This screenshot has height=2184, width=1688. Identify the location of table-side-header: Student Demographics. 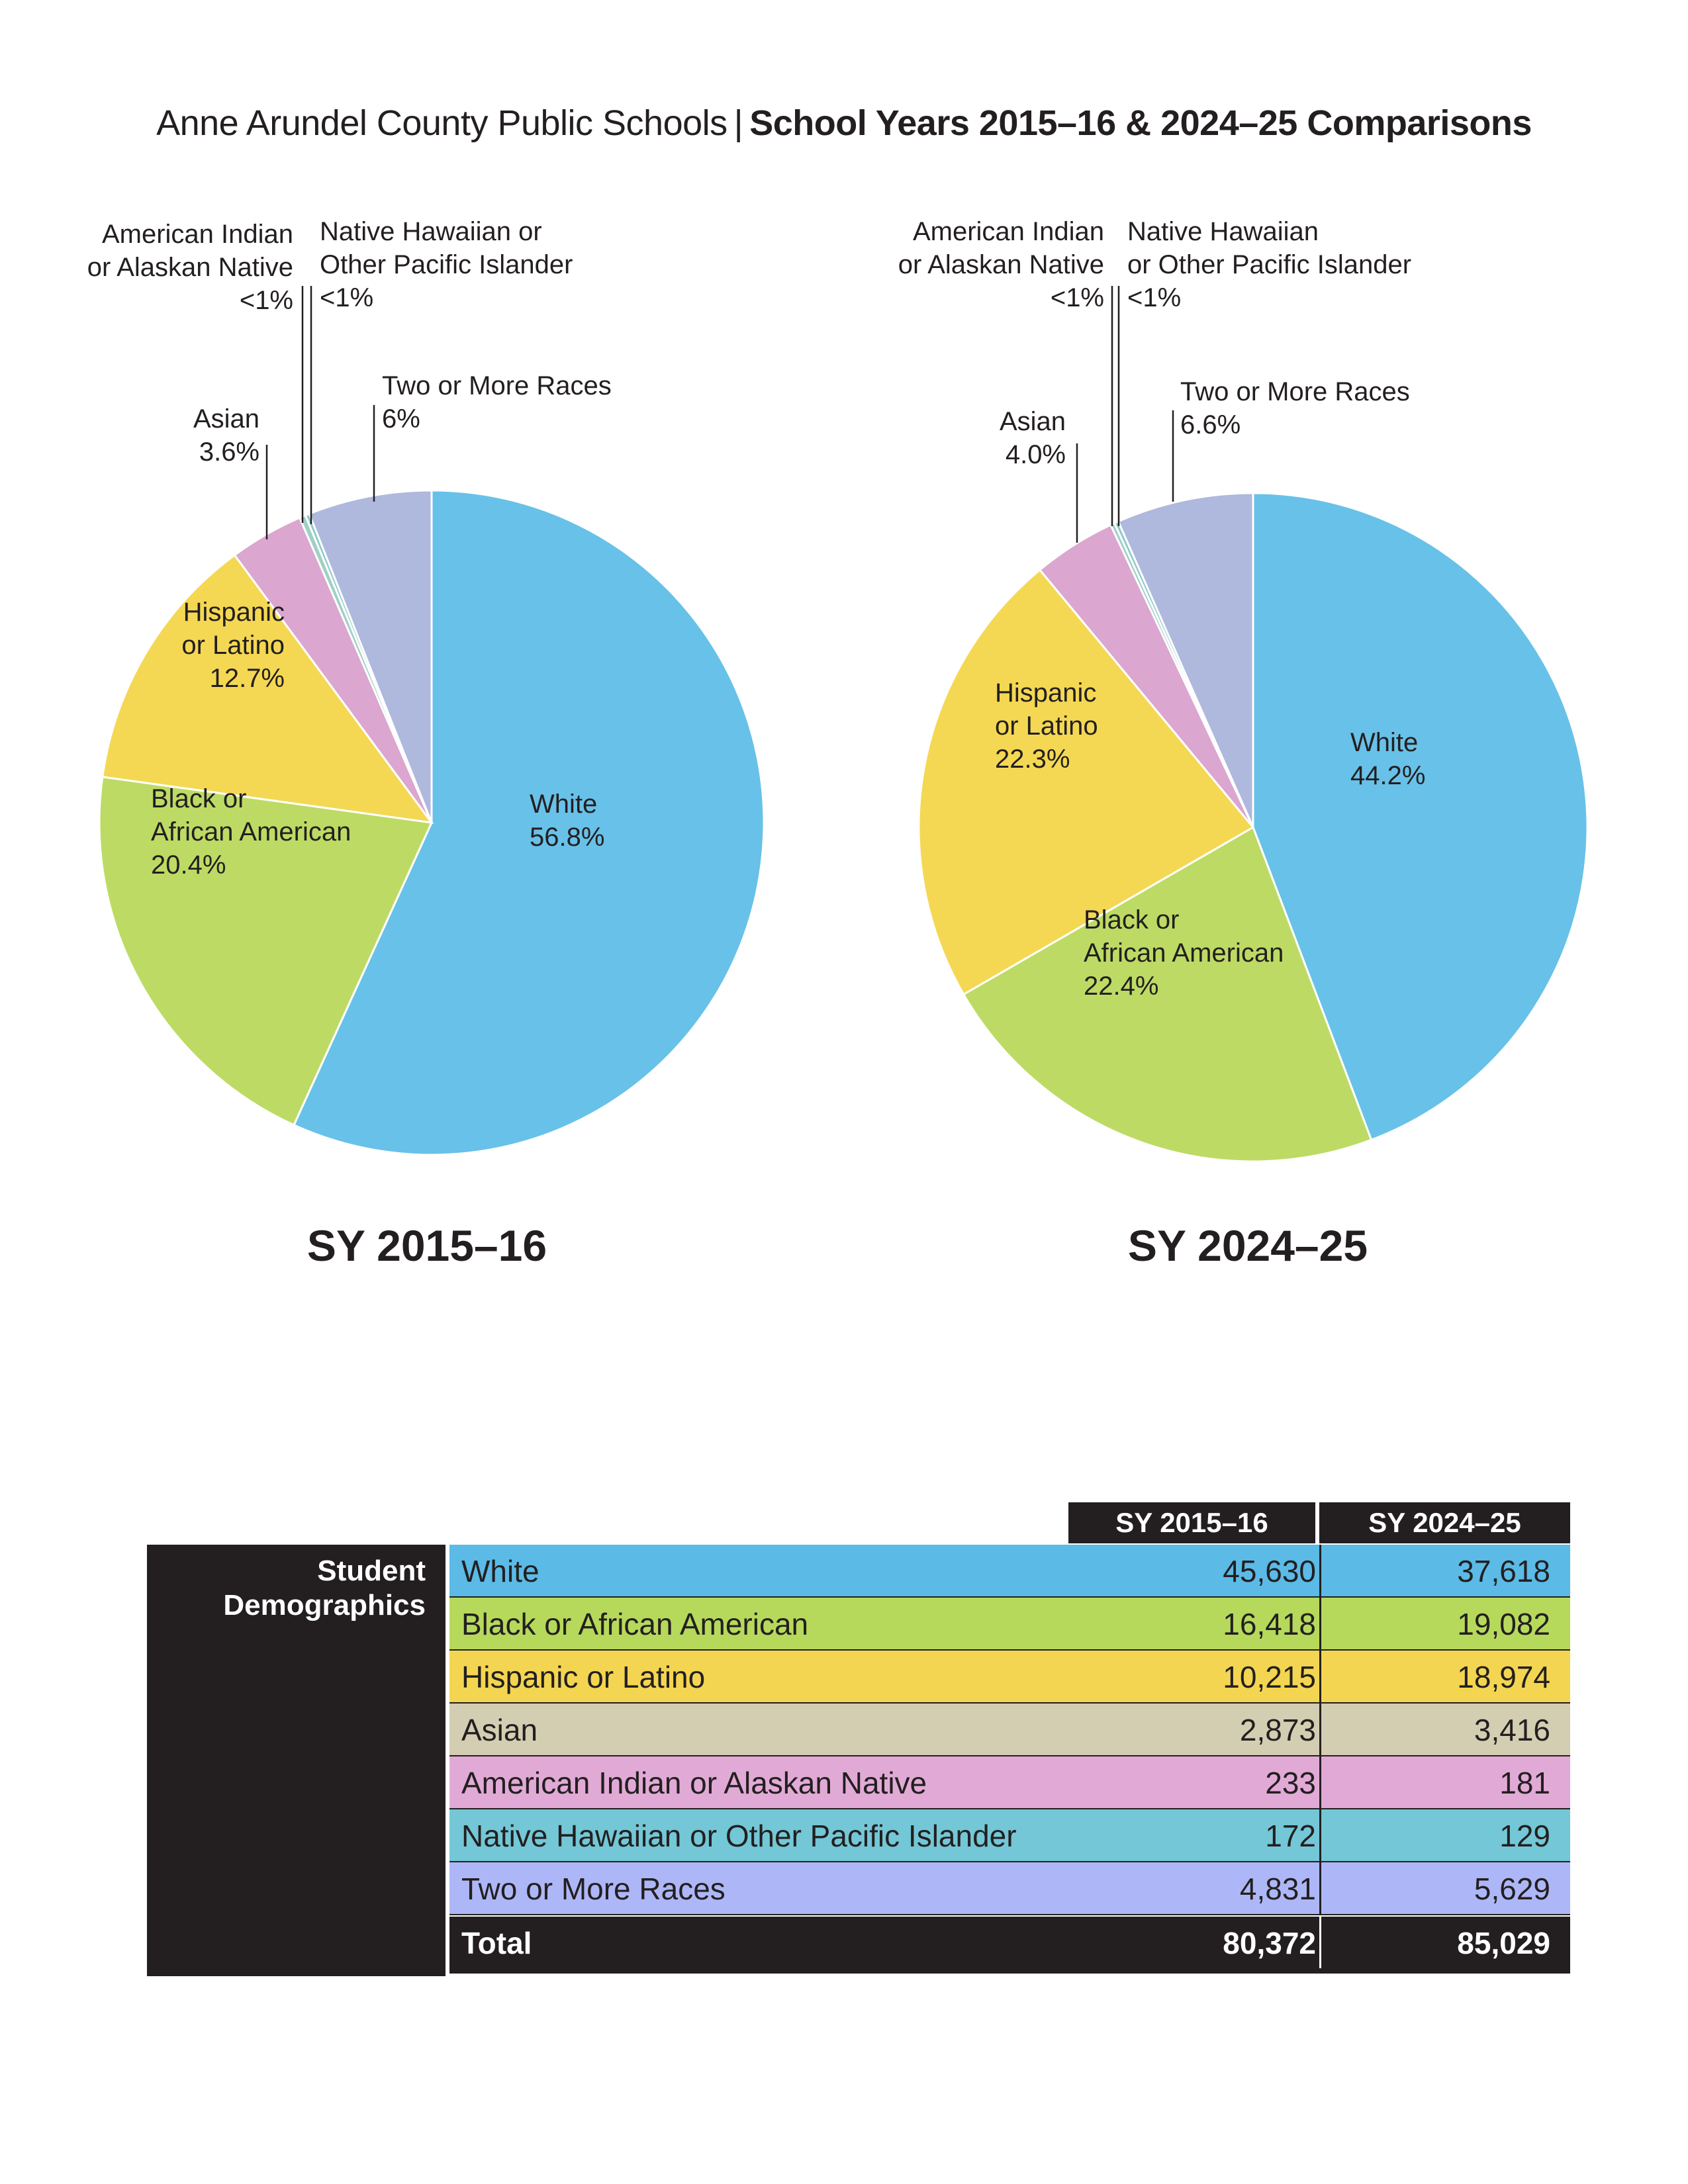
(296, 1760).